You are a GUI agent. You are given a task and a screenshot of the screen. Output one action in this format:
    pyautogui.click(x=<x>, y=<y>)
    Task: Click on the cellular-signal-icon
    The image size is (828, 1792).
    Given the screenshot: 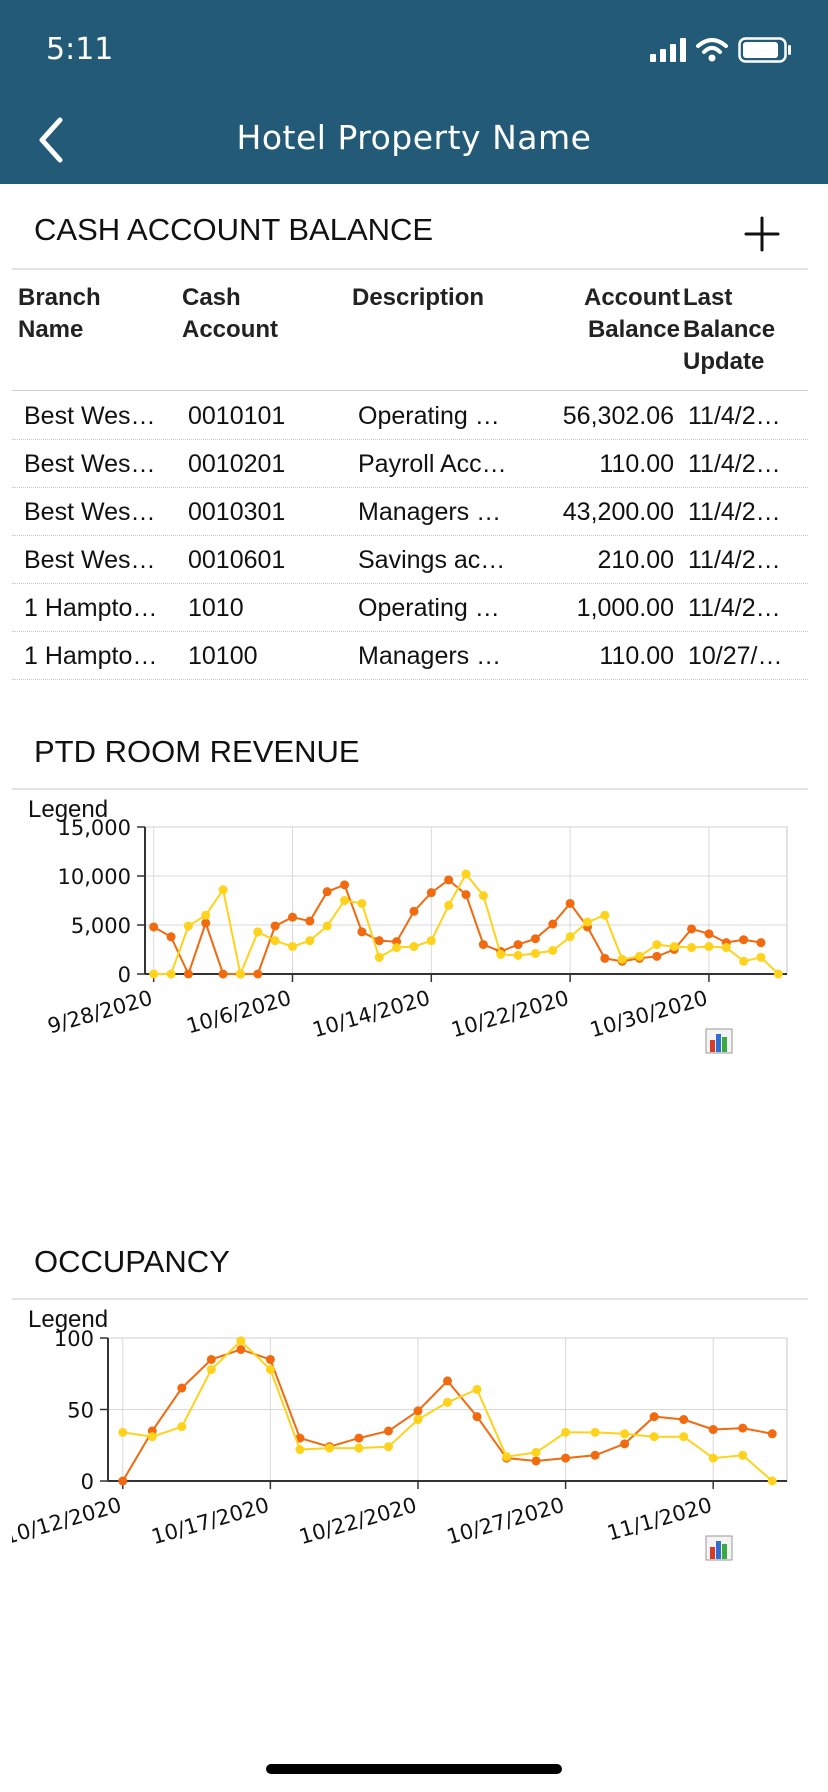 What is the action you would take?
    pyautogui.click(x=668, y=50)
    